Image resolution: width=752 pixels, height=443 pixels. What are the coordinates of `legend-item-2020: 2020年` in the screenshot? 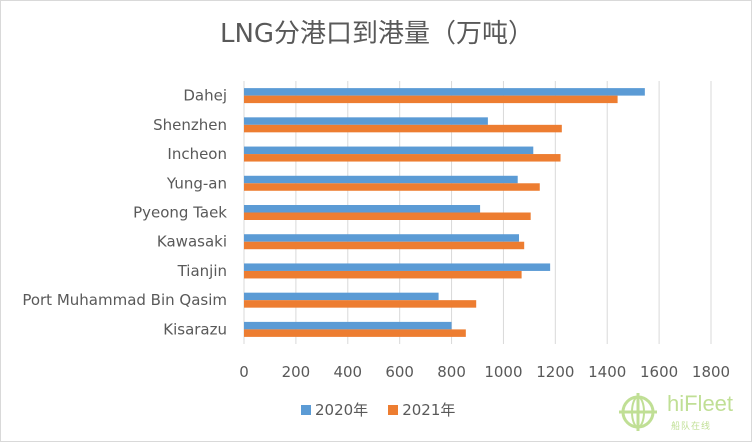 It's located at (334, 409).